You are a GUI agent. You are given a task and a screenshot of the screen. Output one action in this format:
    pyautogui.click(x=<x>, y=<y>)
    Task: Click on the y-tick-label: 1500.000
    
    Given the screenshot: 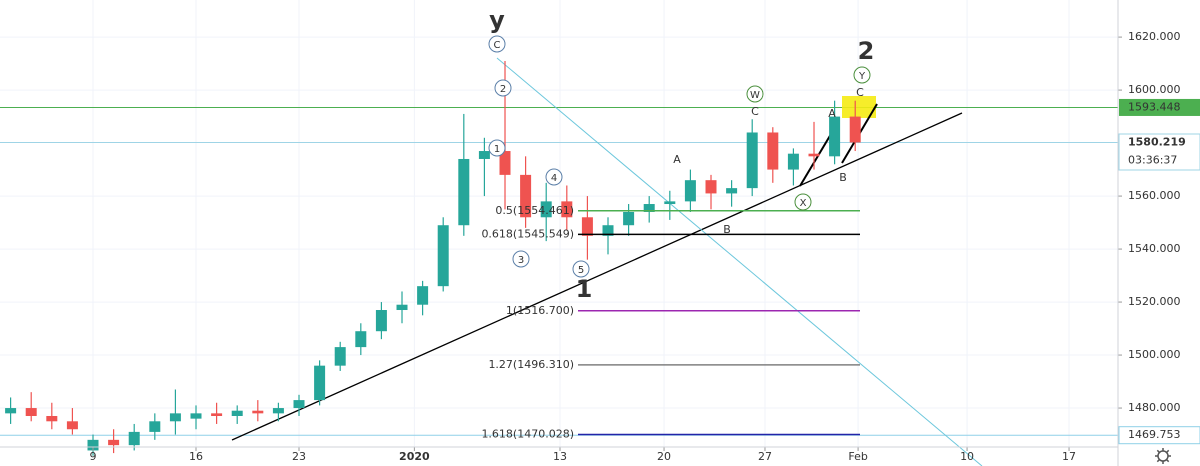 What is the action you would take?
    pyautogui.click(x=1154, y=354)
    